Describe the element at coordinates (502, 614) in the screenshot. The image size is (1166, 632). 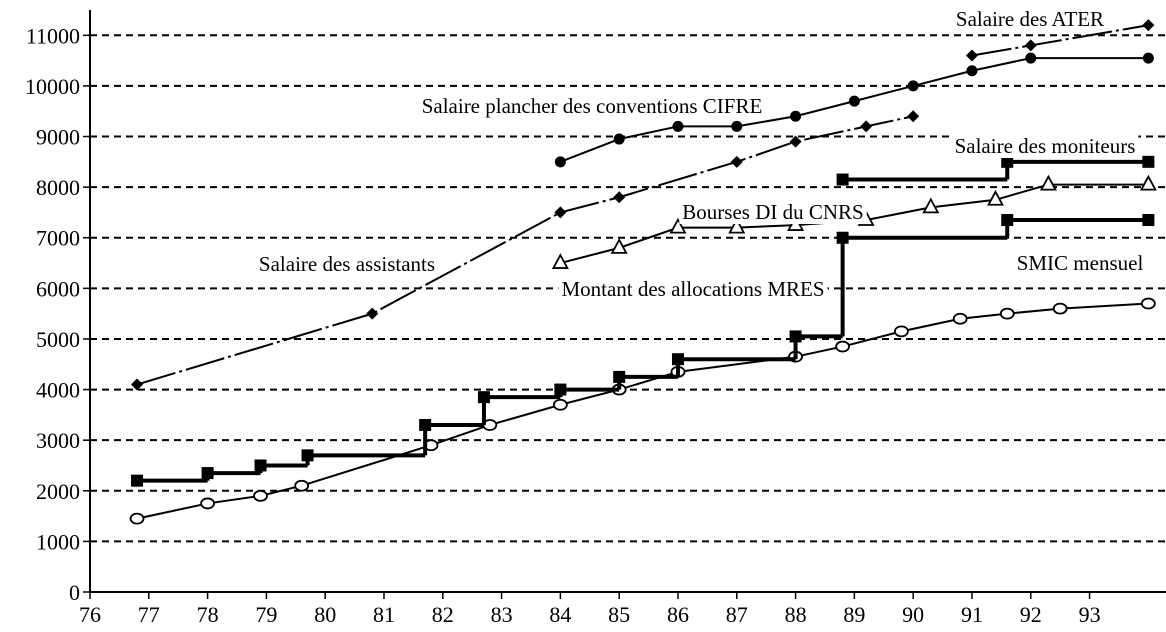
I see `x-tick-label: 83` at that location.